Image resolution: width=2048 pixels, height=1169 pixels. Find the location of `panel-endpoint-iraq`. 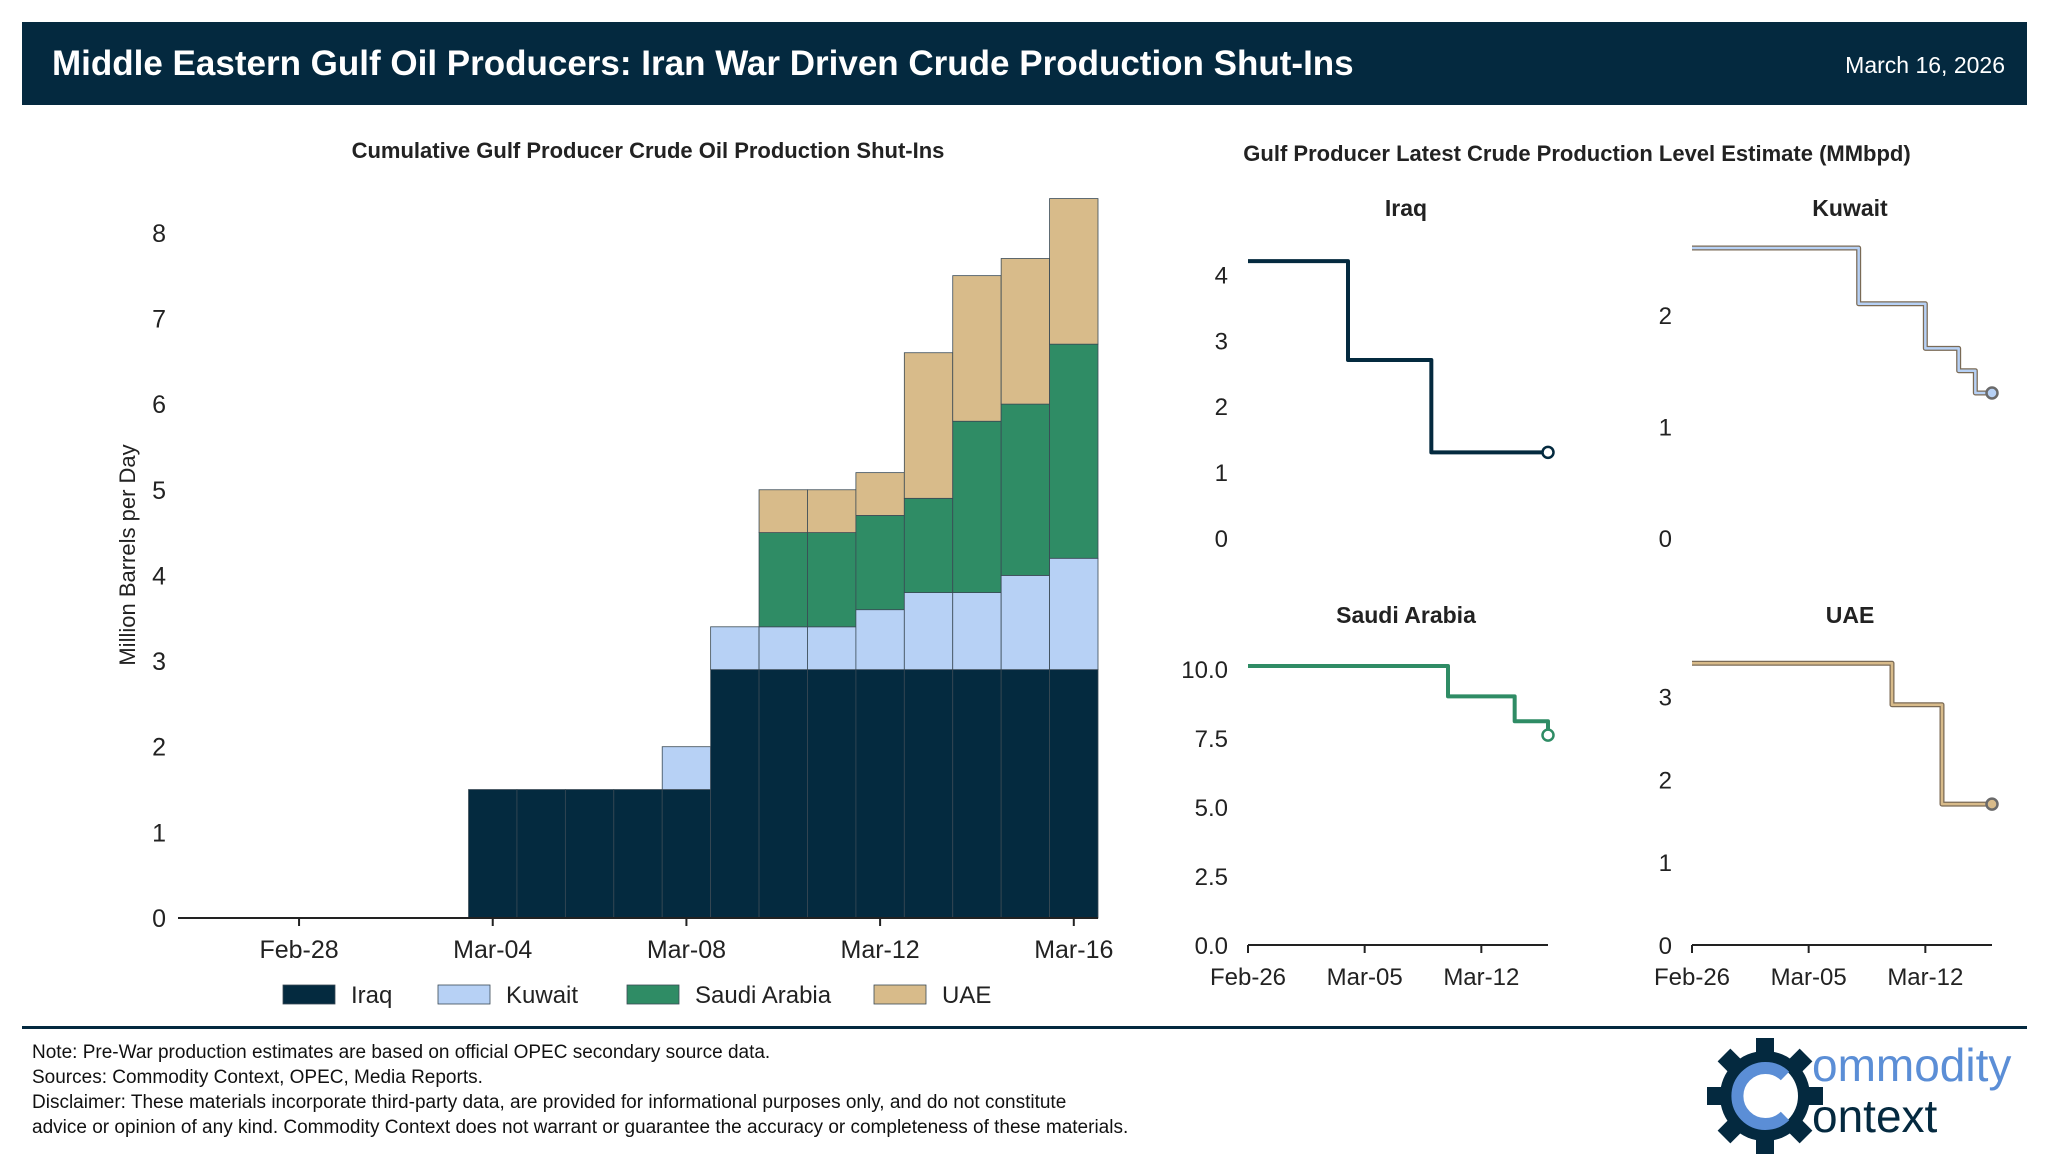

panel-endpoint-iraq is located at coordinates (1548, 452).